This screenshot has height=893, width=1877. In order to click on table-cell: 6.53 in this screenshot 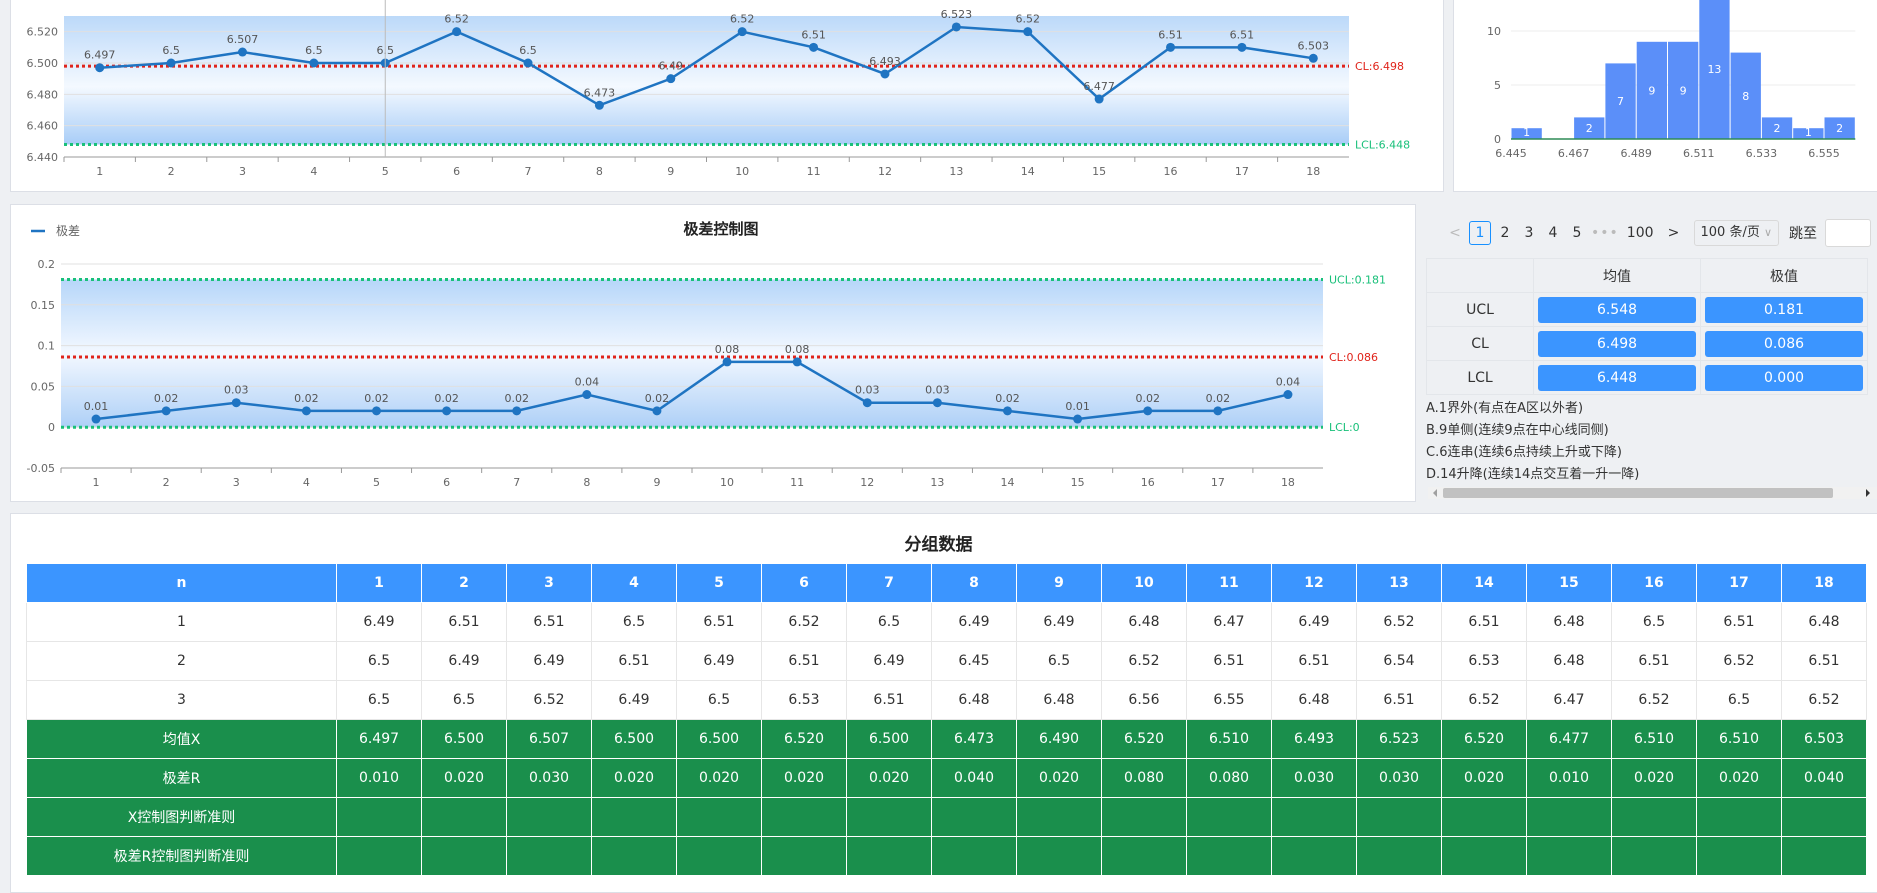, I will do `click(1484, 661)`.